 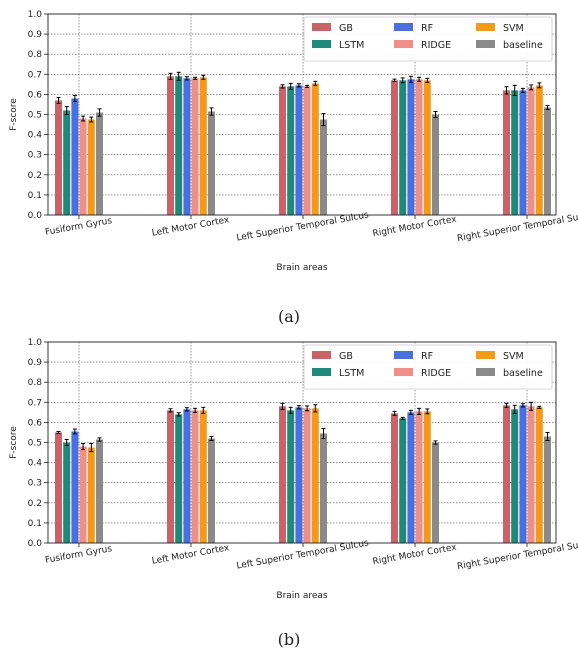 What do you see at coordinates (321, 372) in the screenshot?
I see `legend-swatch-lstm` at bounding box center [321, 372].